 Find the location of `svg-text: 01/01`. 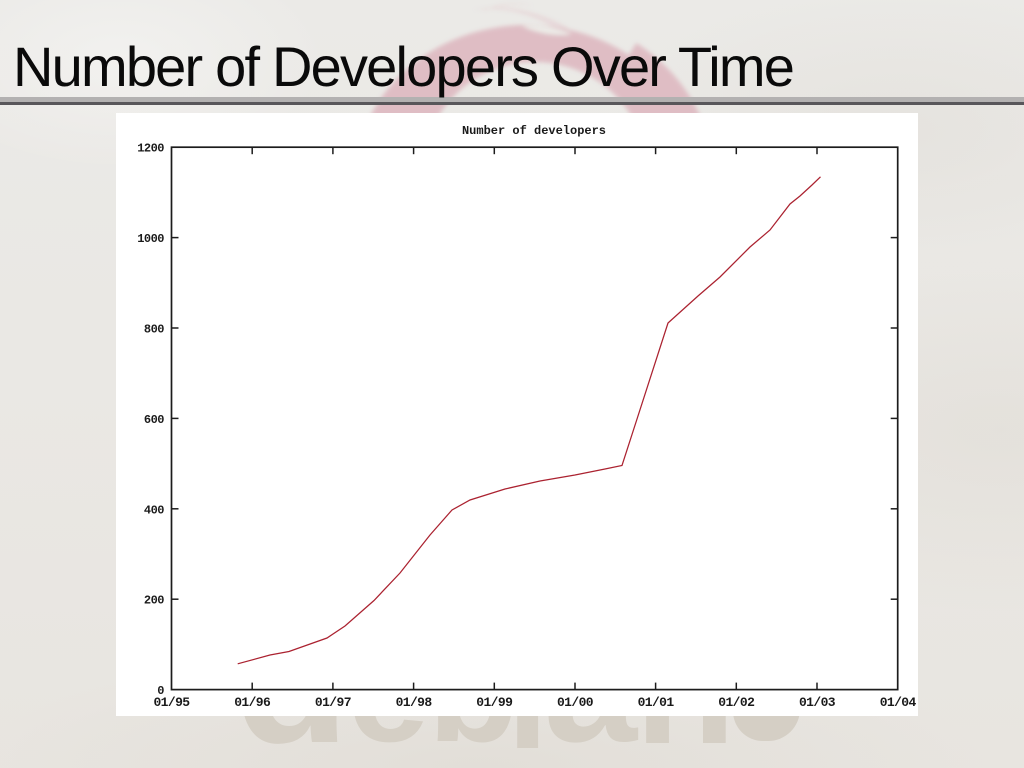

svg-text: 01/01 is located at coordinates (656, 702).